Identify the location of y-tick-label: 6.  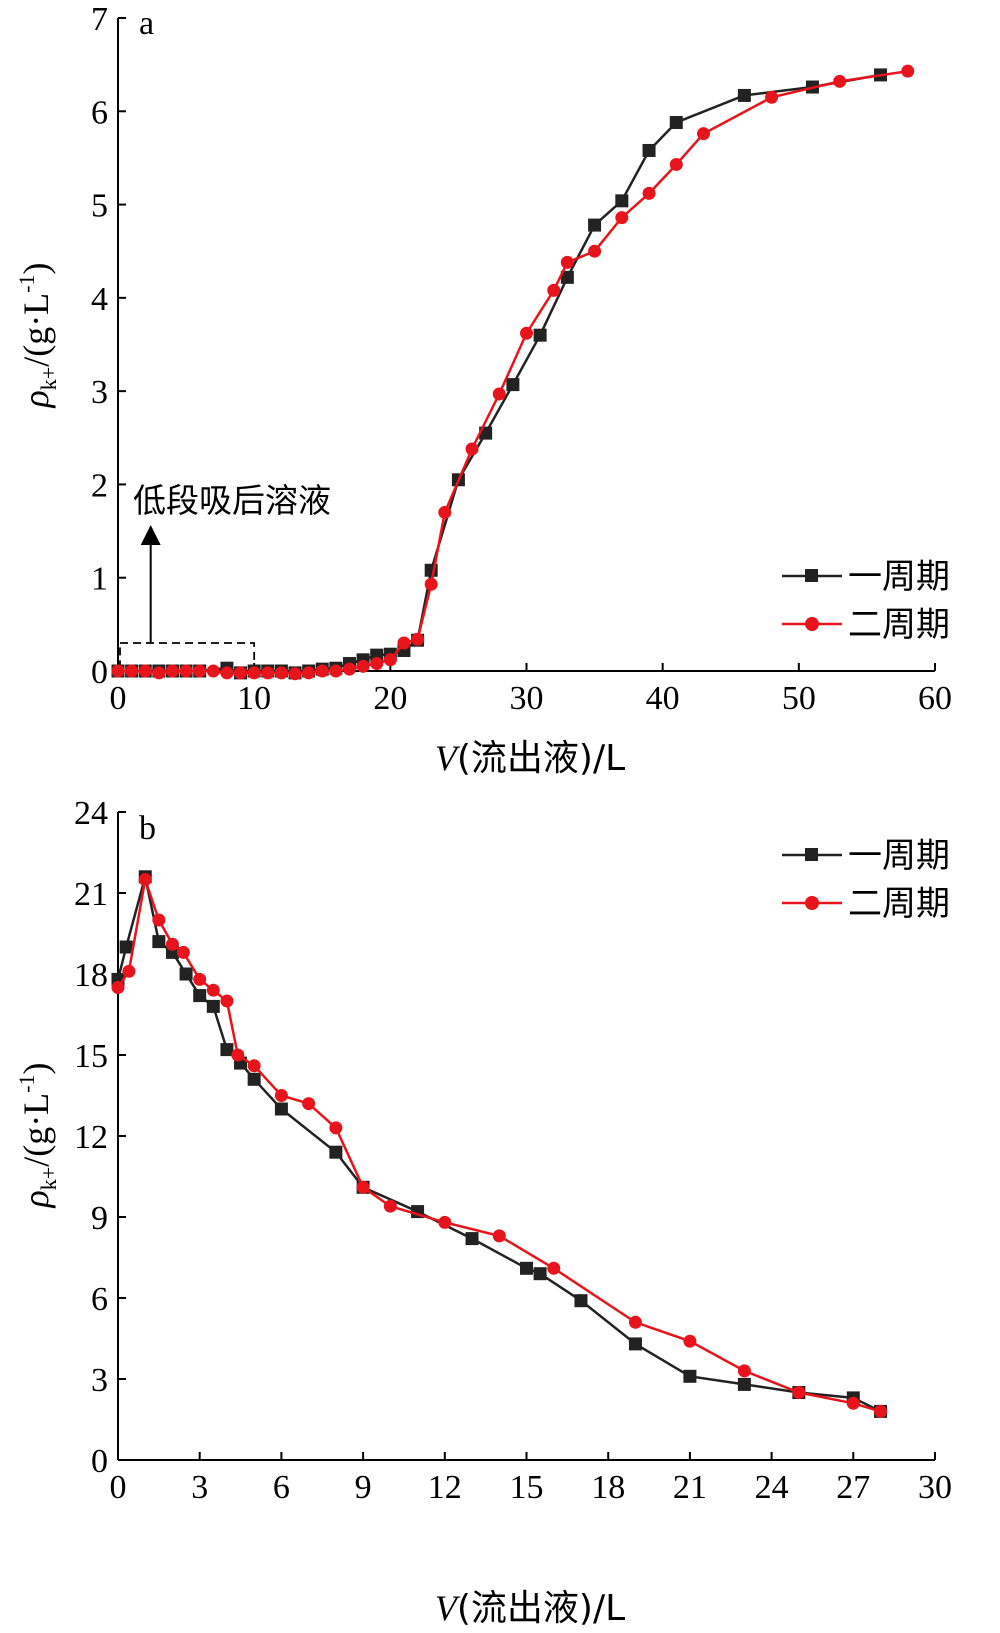
(99, 112).